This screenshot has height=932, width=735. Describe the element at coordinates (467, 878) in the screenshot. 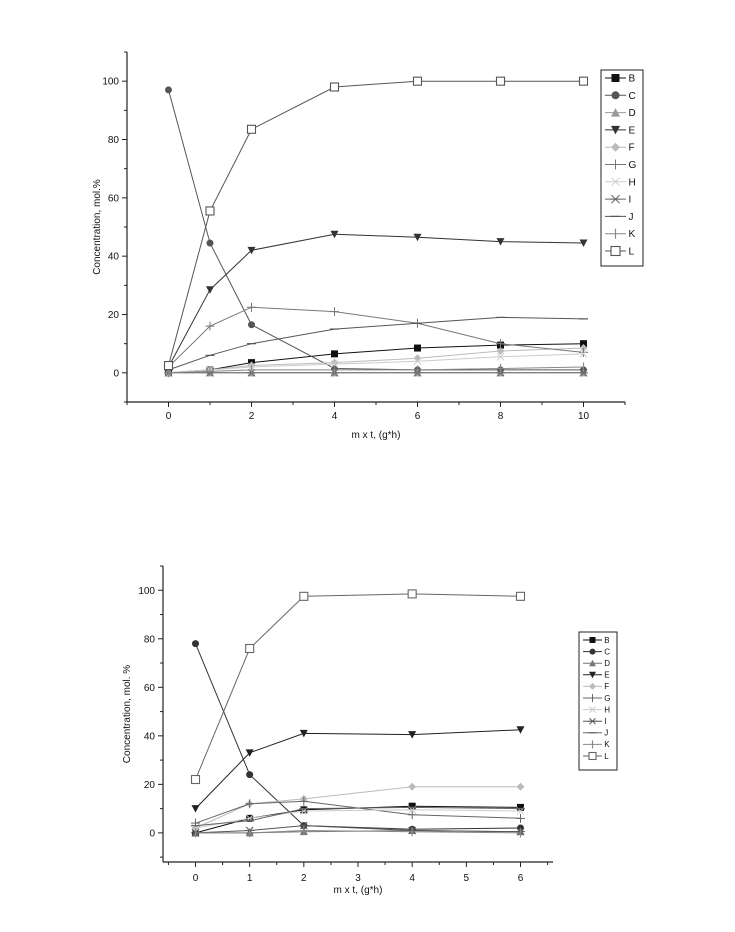

I see `x-tick-label: 5` at that location.